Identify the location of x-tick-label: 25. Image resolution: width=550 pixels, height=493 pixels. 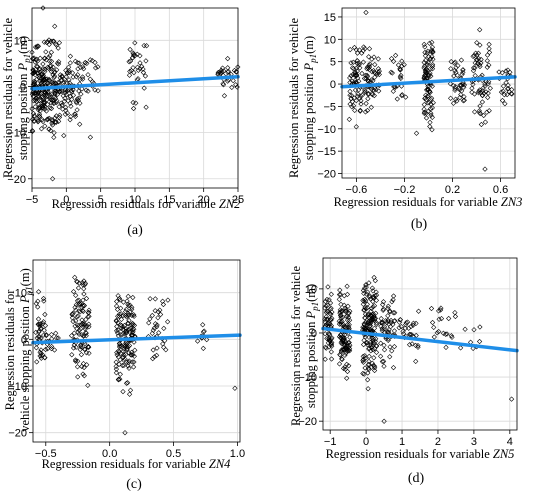
(238, 200).